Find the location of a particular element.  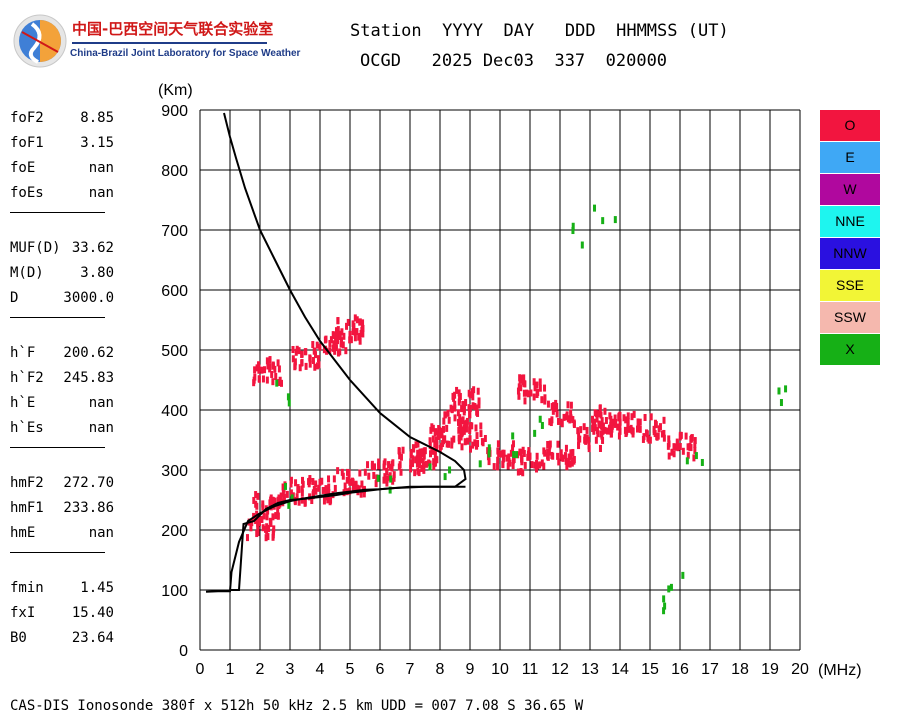

parameter-row: h`Es nan is located at coordinates (65, 430).